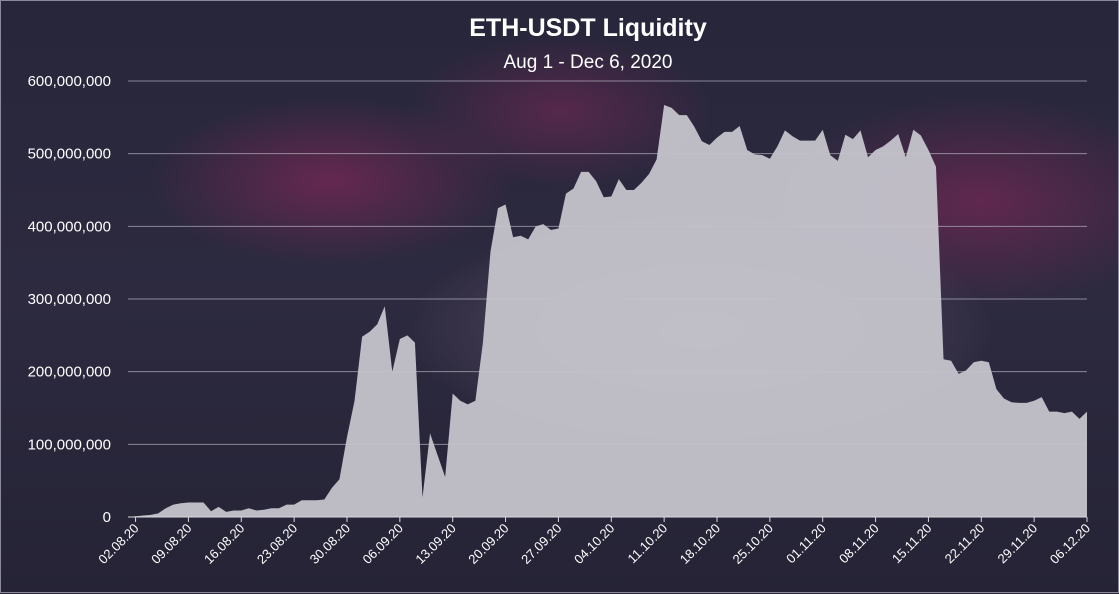 This screenshot has height=594, width=1119. I want to click on x-tick-label: 18.10.20, so click(700, 544).